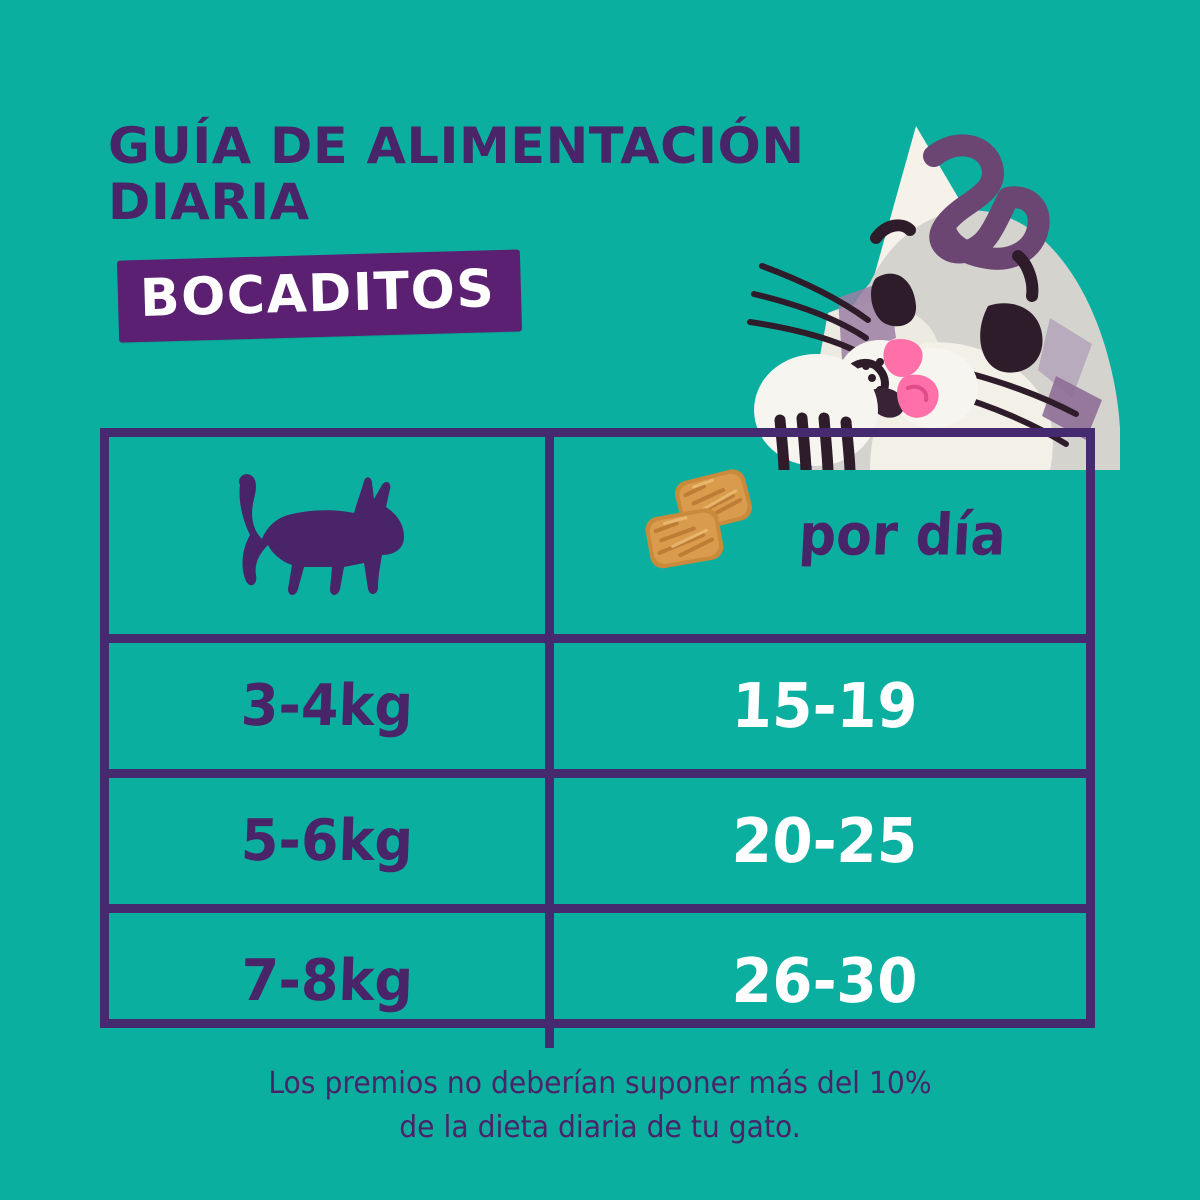 This screenshot has height=1200, width=1200. Describe the element at coordinates (600, 1127) in the screenshot. I see `footnote-line-2: de la dieta diaria de tu gato.` at that location.